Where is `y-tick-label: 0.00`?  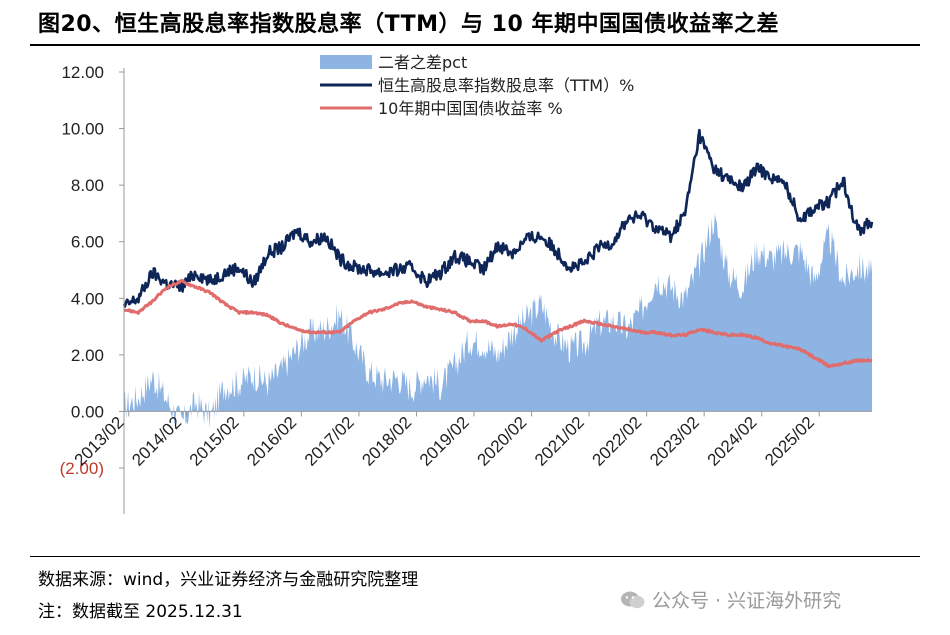
y-tick-label: 0.00 is located at coordinates (87, 411).